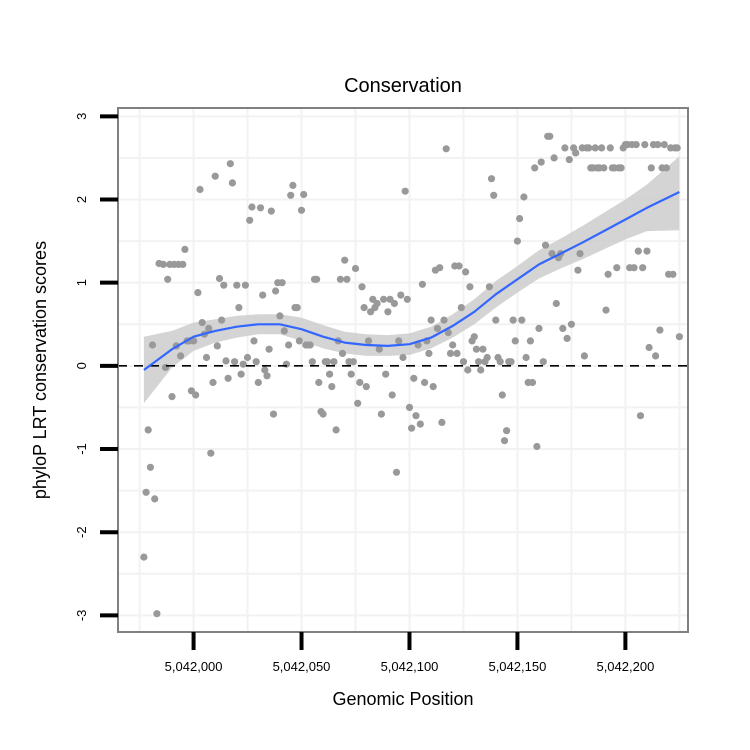 This screenshot has width=750, height=750. Describe the element at coordinates (81, 365) in the screenshot. I see `y-tick-label: 0` at that location.